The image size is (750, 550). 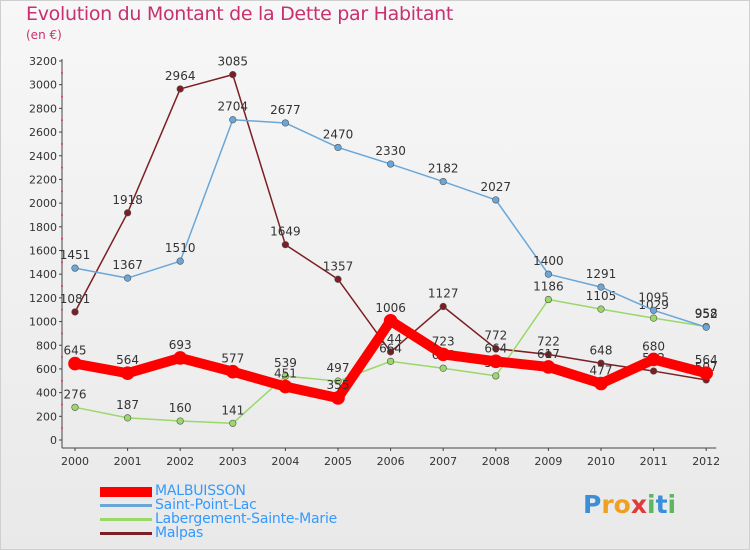 What do you see at coordinates (43, 322) in the screenshot?
I see `y-tick-label: 1000` at bounding box center [43, 322].